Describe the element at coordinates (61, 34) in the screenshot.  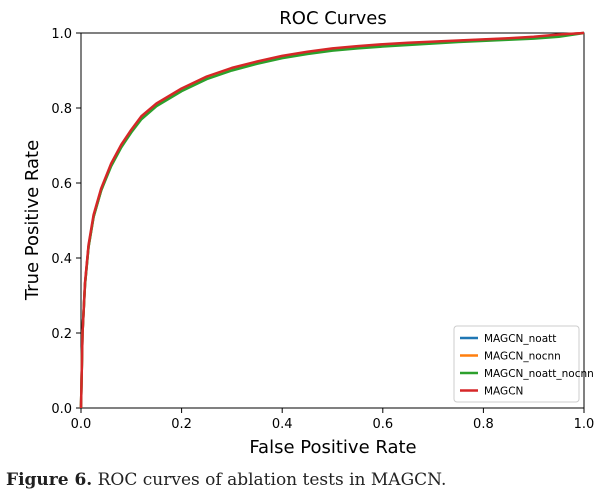
I see `y-tick-label: 1.0` at that location.